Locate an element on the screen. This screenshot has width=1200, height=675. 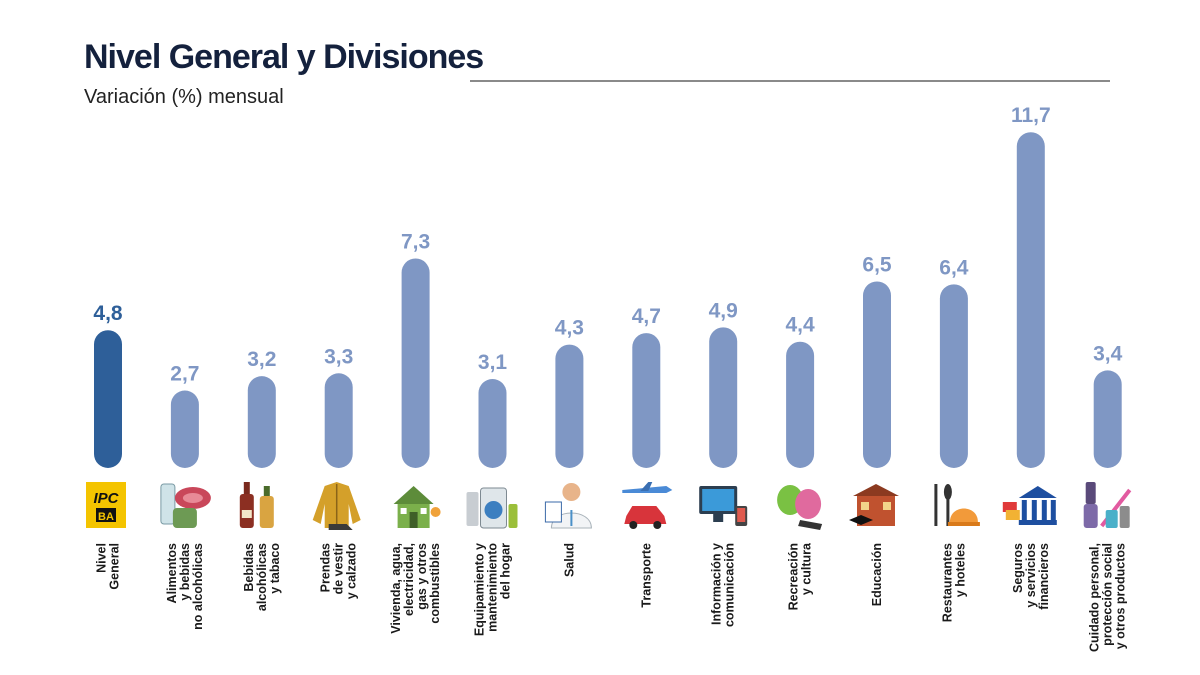
category-label-line: combustibles is located at coordinates (435, 583).